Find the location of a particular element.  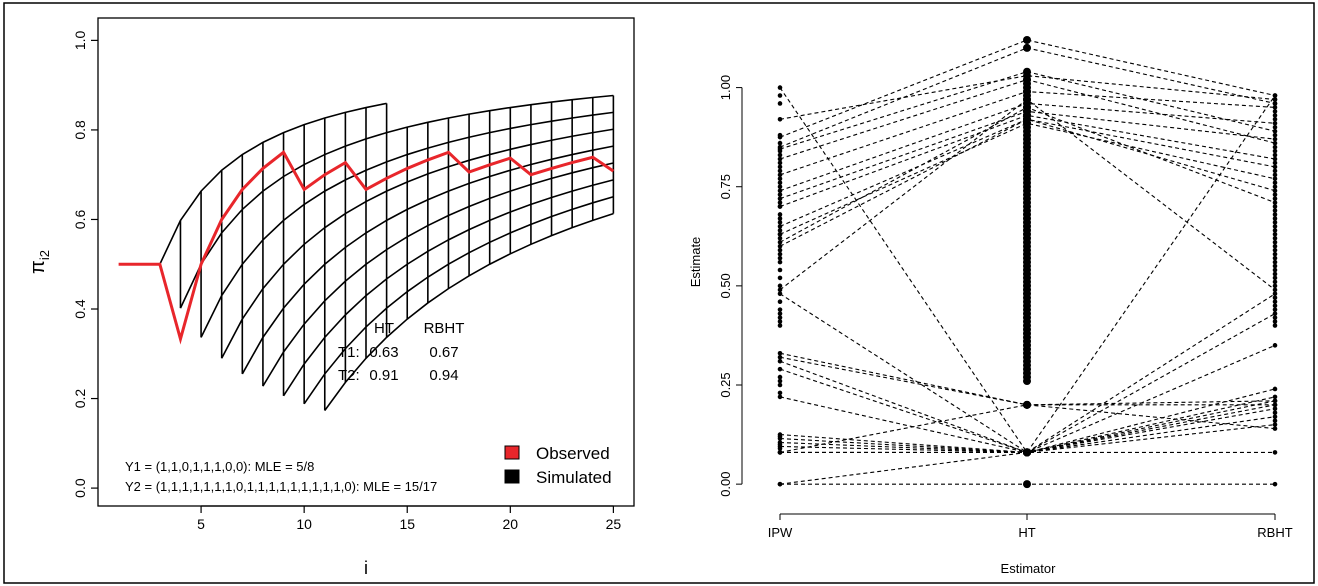

legend-swatch-observed is located at coordinates (512, 452).